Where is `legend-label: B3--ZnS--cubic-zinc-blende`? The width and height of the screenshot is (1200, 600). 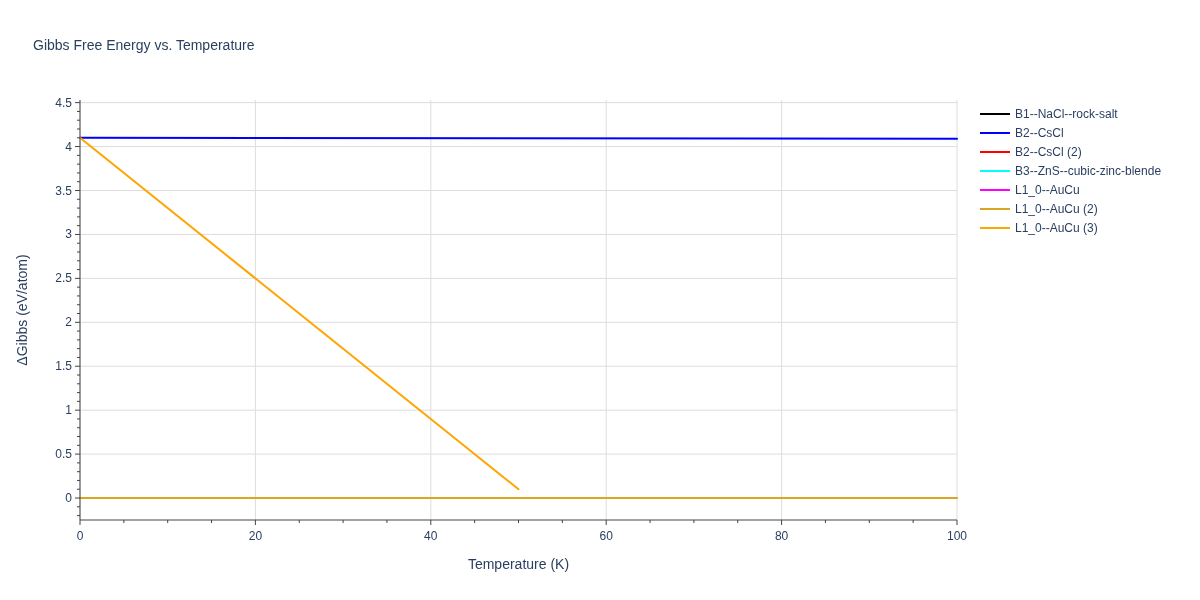
legend-label: B3--ZnS--cubic-zinc-blende is located at coordinates (1088, 171).